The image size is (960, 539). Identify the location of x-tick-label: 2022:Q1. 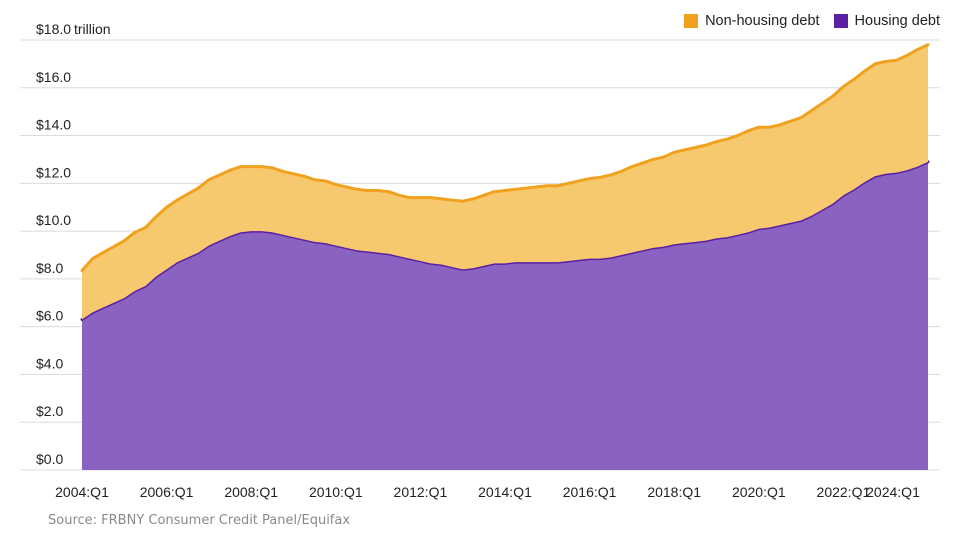
(844, 492).